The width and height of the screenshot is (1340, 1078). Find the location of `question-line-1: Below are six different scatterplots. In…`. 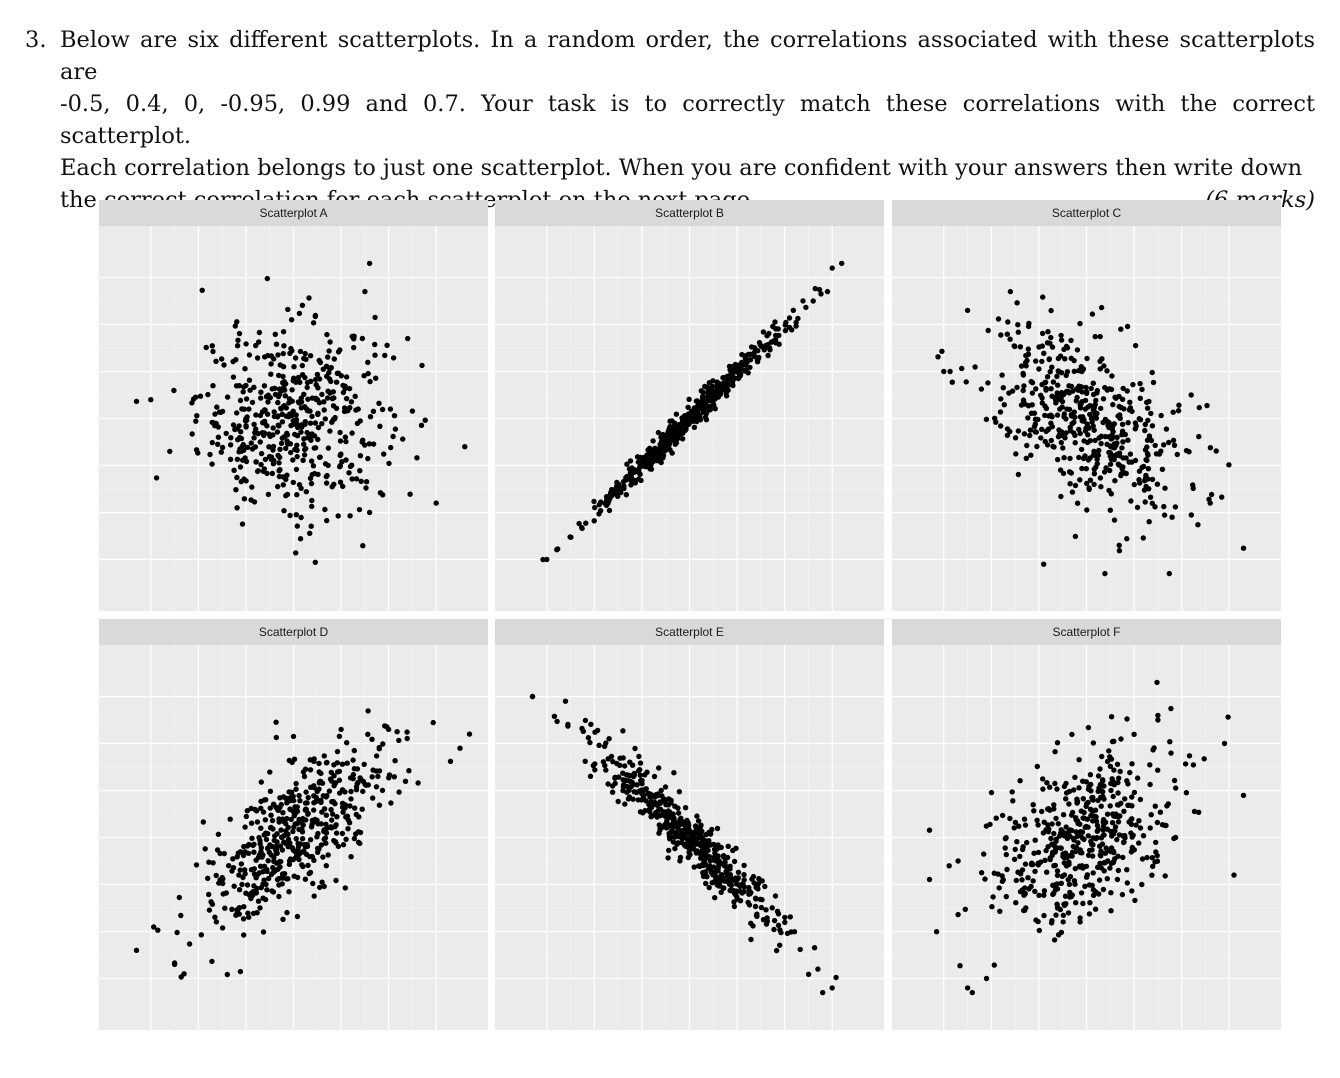

question-line-1: Below are six different scatterplots. In… is located at coordinates (687, 56).